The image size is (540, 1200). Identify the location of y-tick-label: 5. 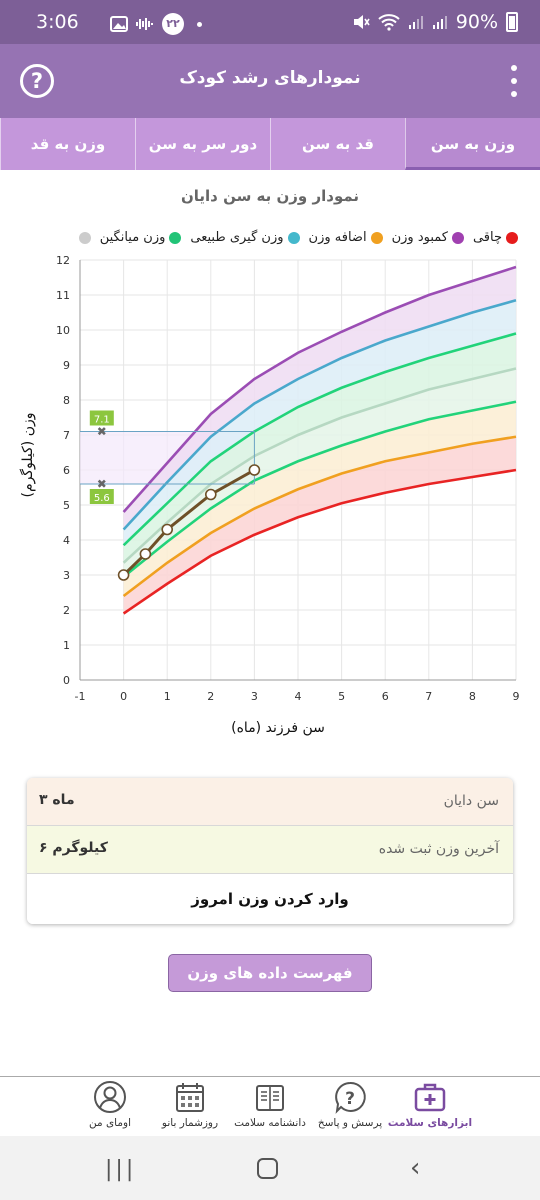
(66, 505).